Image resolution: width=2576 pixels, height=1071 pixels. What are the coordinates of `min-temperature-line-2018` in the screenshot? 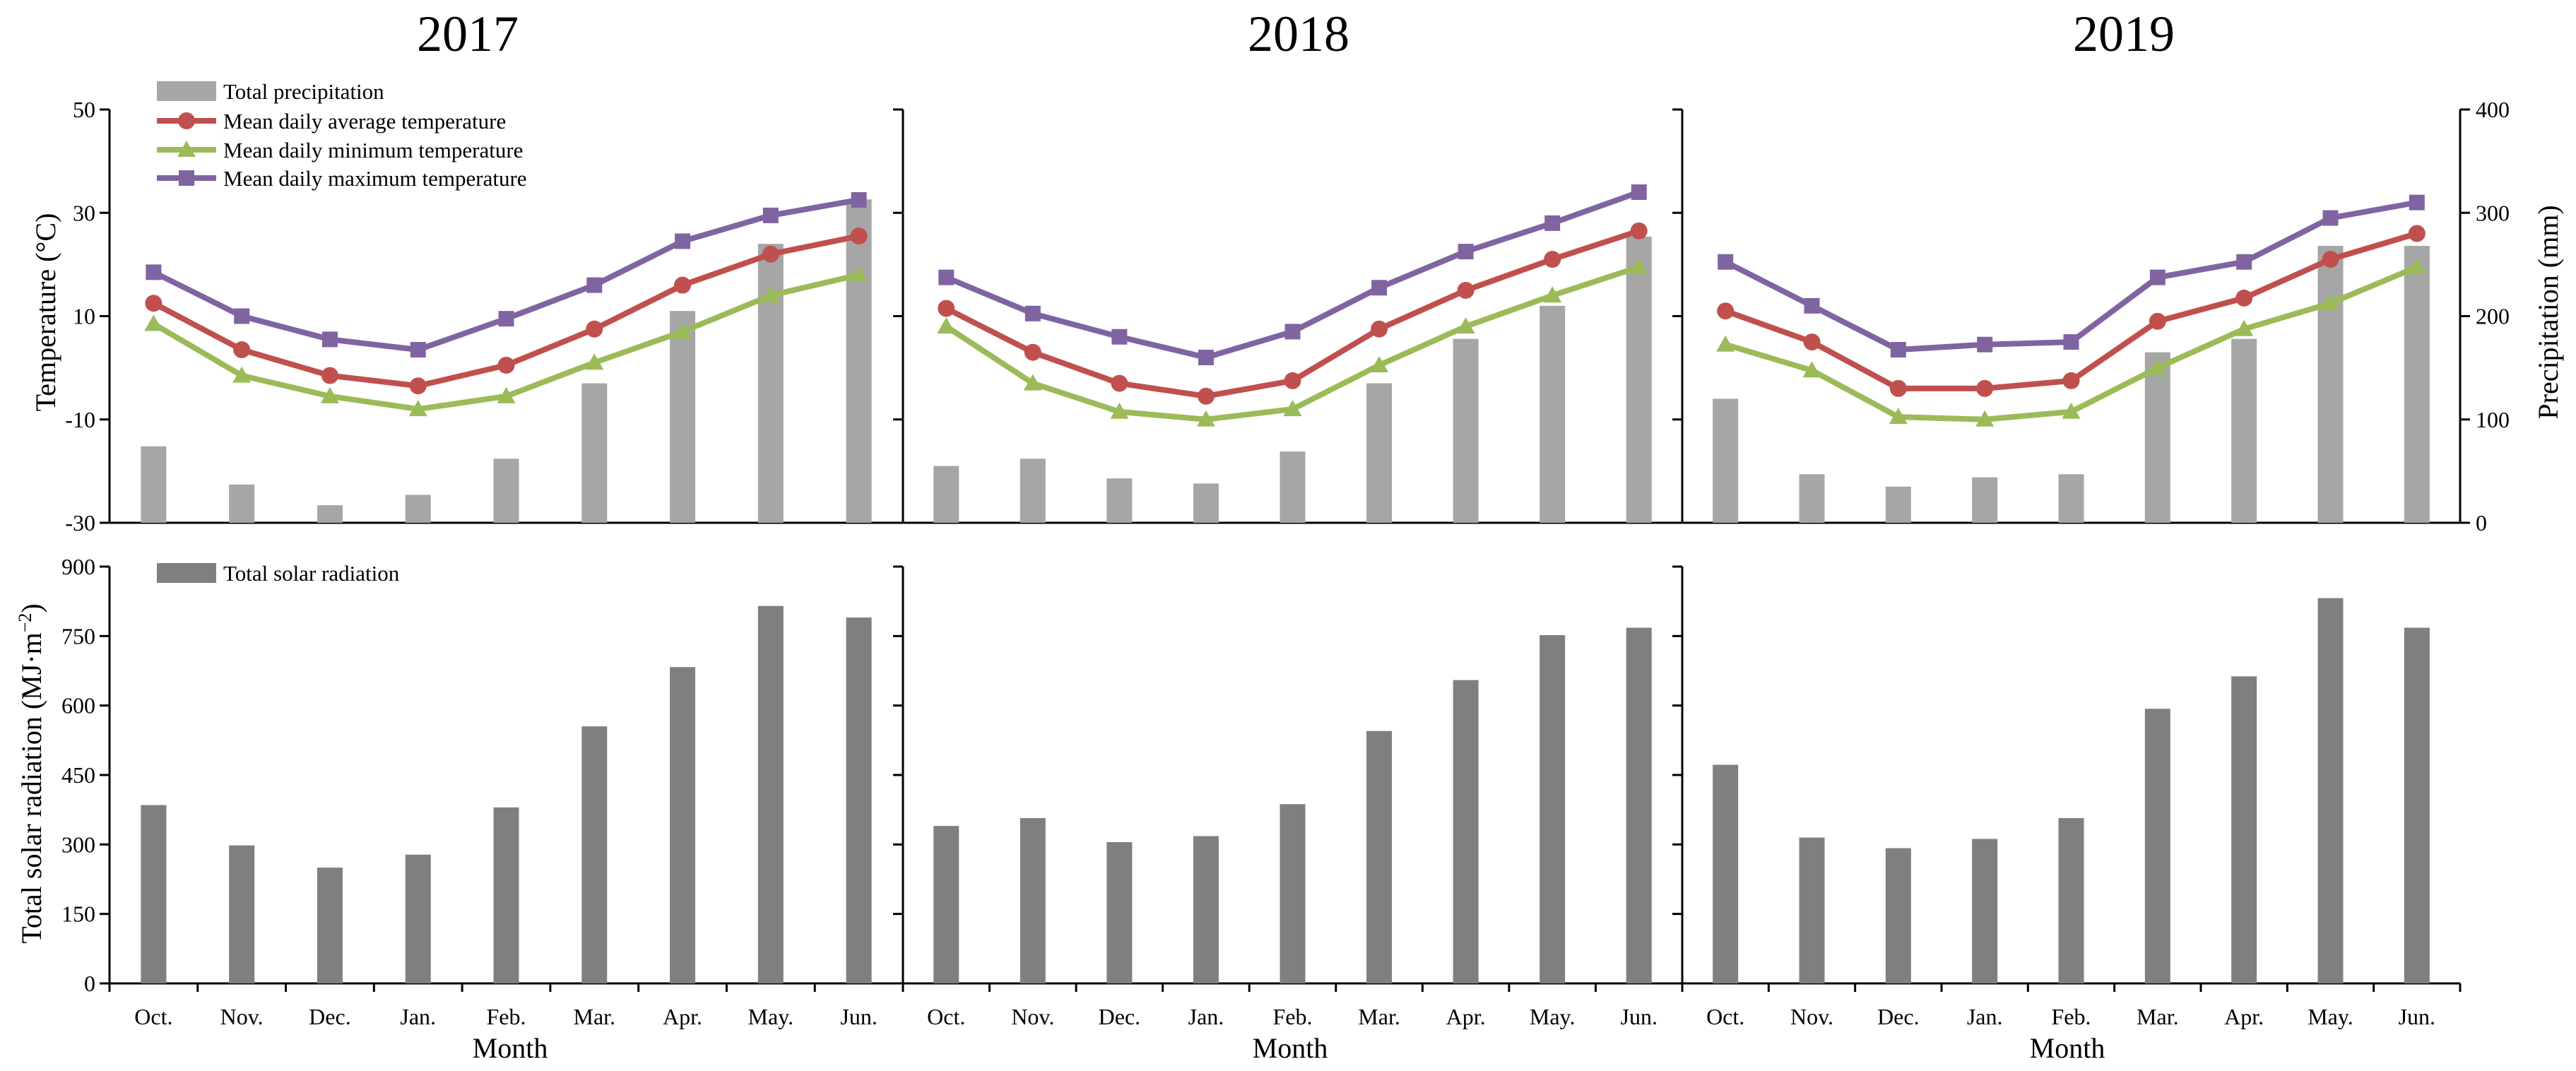 It's located at (1292, 343).